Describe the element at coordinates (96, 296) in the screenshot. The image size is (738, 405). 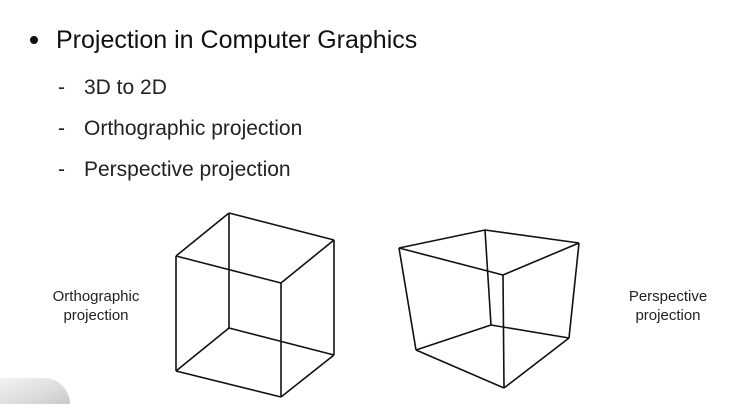
I see `orthographic-caption-line1: Orthographic` at that location.